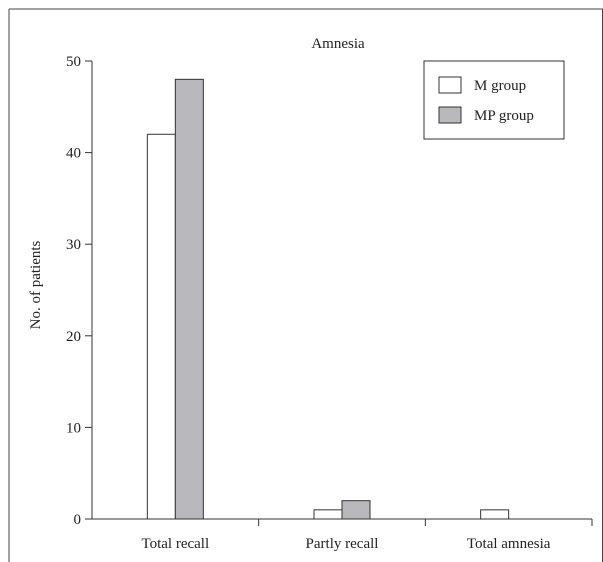 This screenshot has height=562, width=603. Describe the element at coordinates (338, 44) in the screenshot. I see `chart-title: Amnesia` at that location.